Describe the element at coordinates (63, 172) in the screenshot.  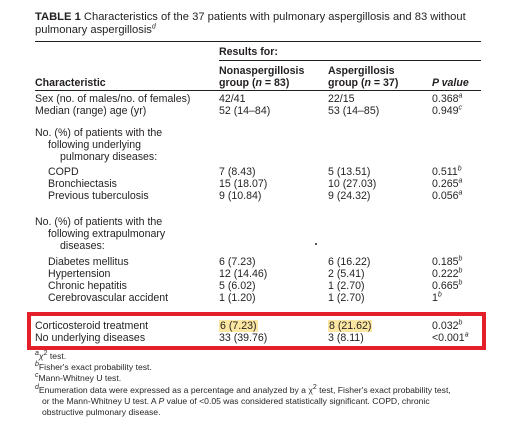
I see `row-label-copd: COPD` at that location.